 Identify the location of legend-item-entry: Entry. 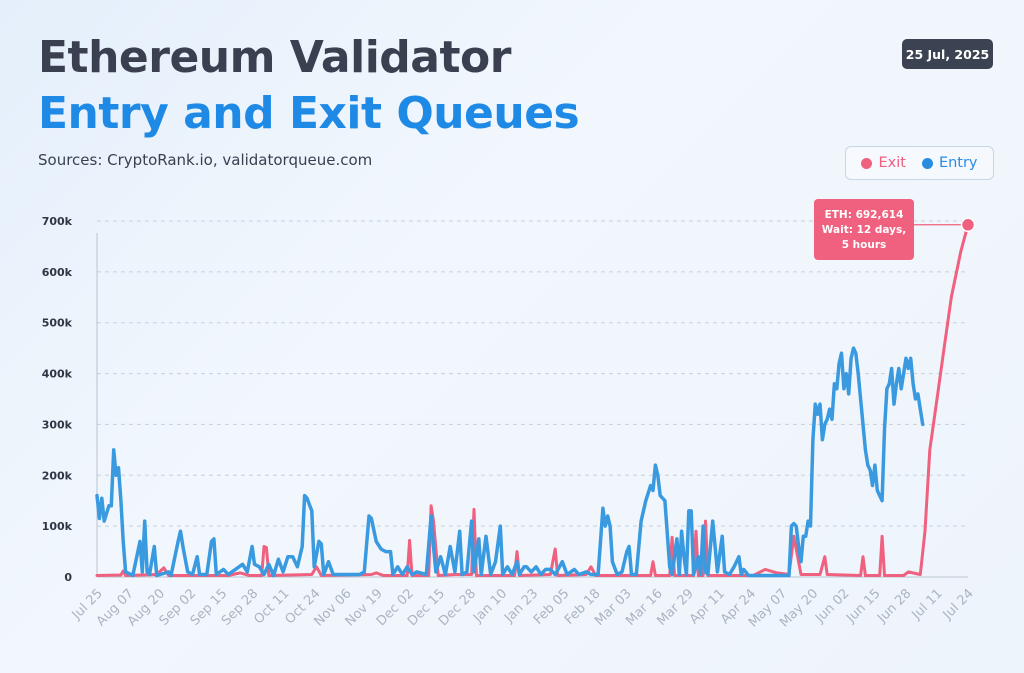
(949, 163).